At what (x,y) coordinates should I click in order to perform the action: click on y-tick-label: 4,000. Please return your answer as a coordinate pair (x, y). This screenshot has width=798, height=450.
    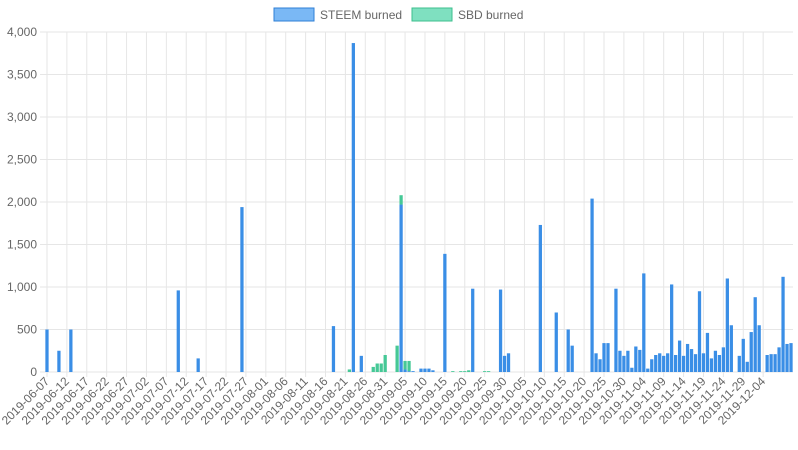
    Looking at the image, I should click on (22, 32).